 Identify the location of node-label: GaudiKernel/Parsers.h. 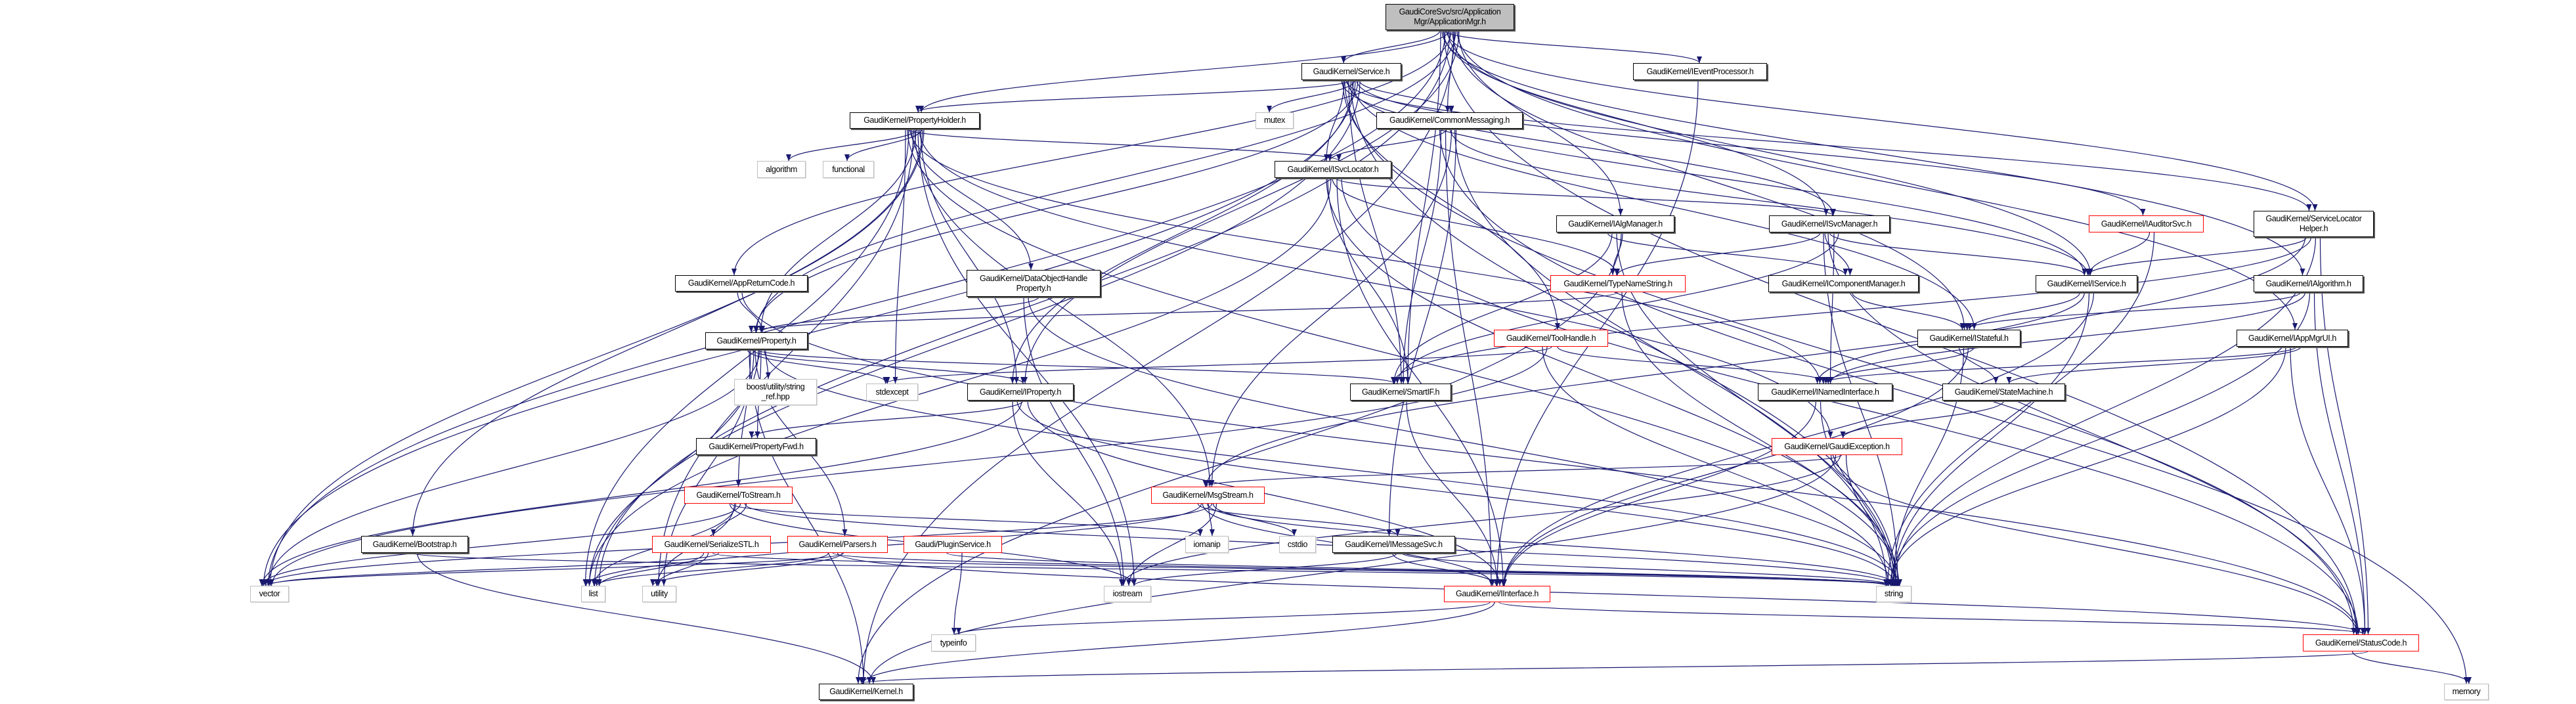
(837, 544).